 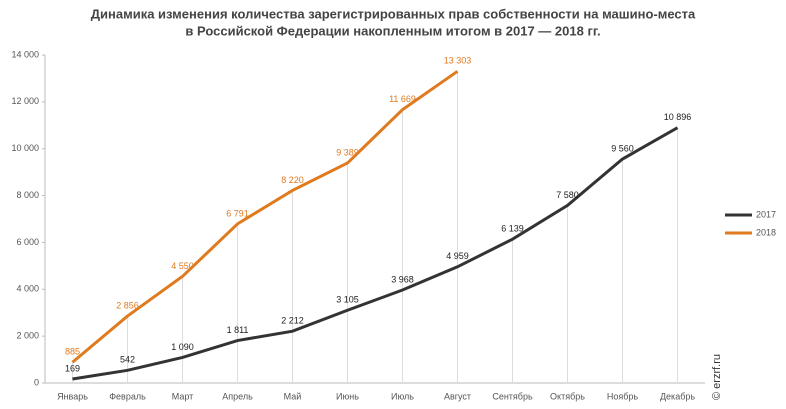 What do you see at coordinates (25, 54) in the screenshot?
I see `y-tick-label: 14 000` at bounding box center [25, 54].